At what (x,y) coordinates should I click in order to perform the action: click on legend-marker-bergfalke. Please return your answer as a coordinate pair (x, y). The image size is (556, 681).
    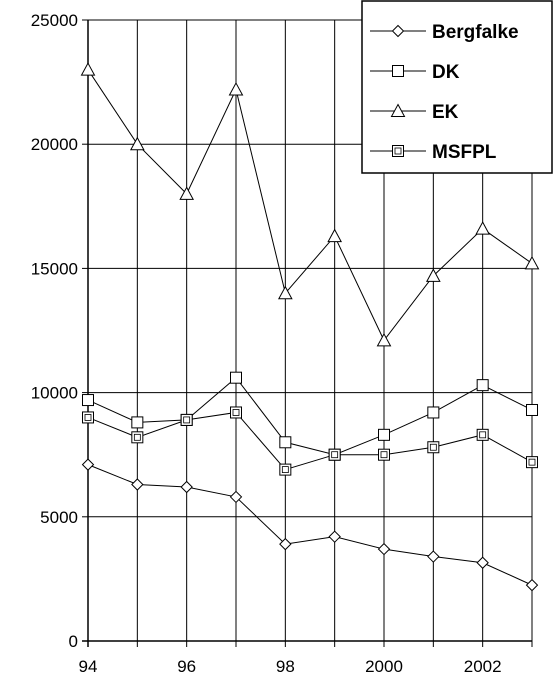
    Looking at the image, I should click on (398, 31).